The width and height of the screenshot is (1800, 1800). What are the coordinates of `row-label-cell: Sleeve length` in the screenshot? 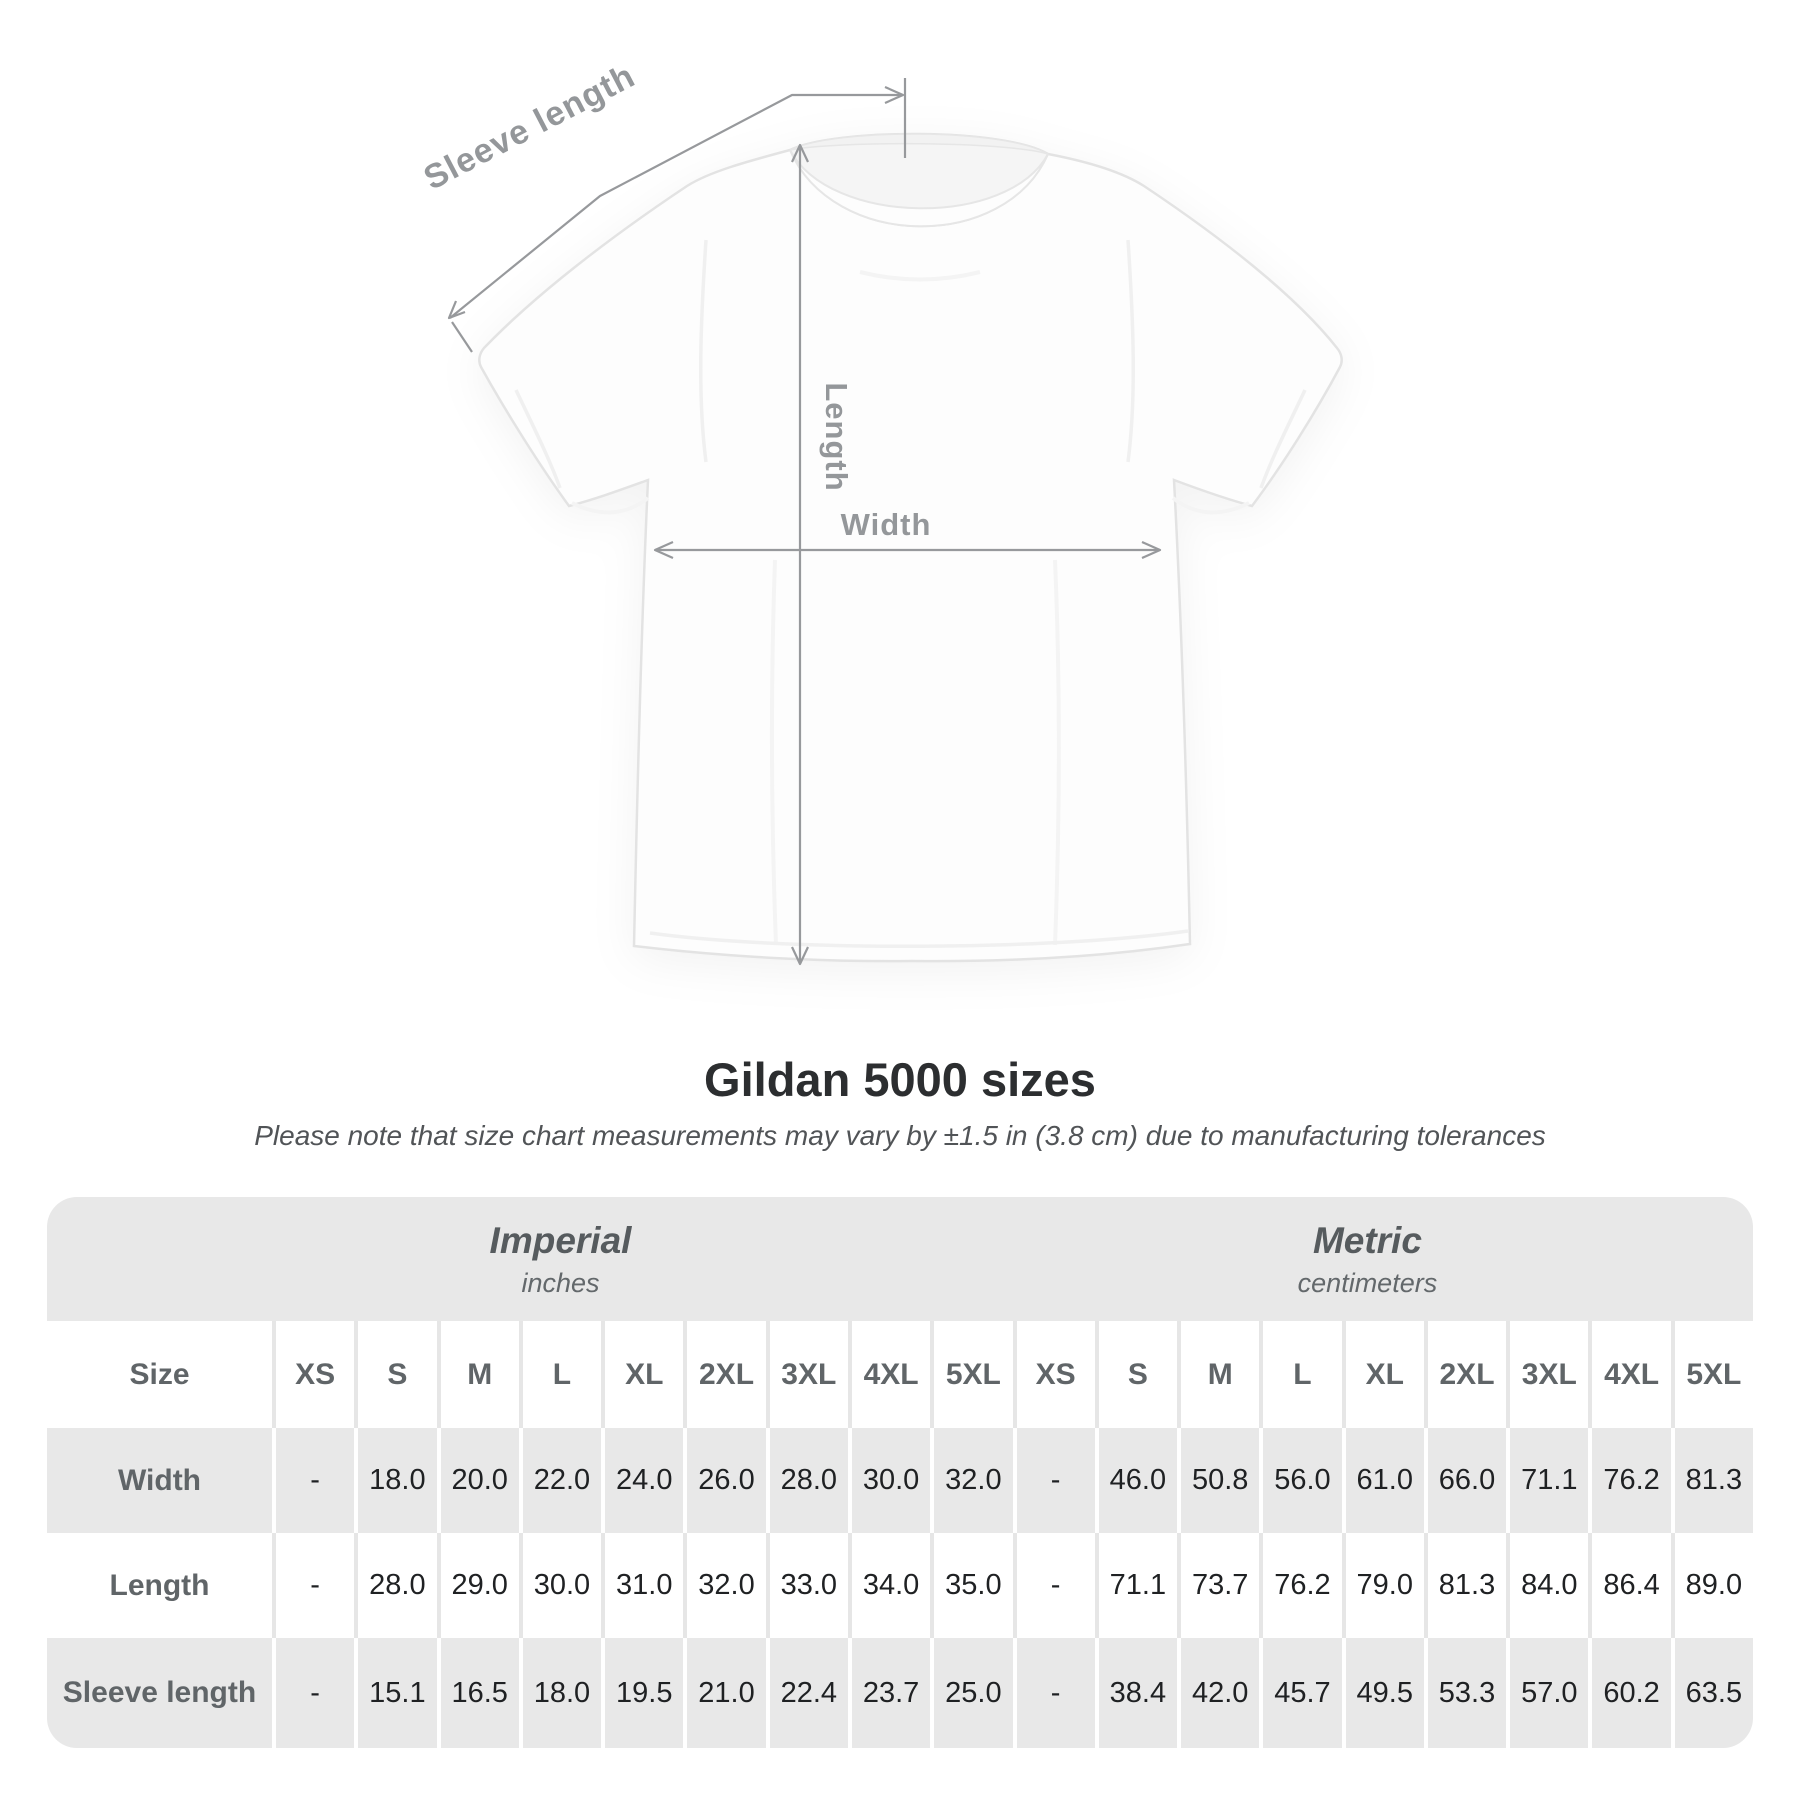 It's located at (159, 1692).